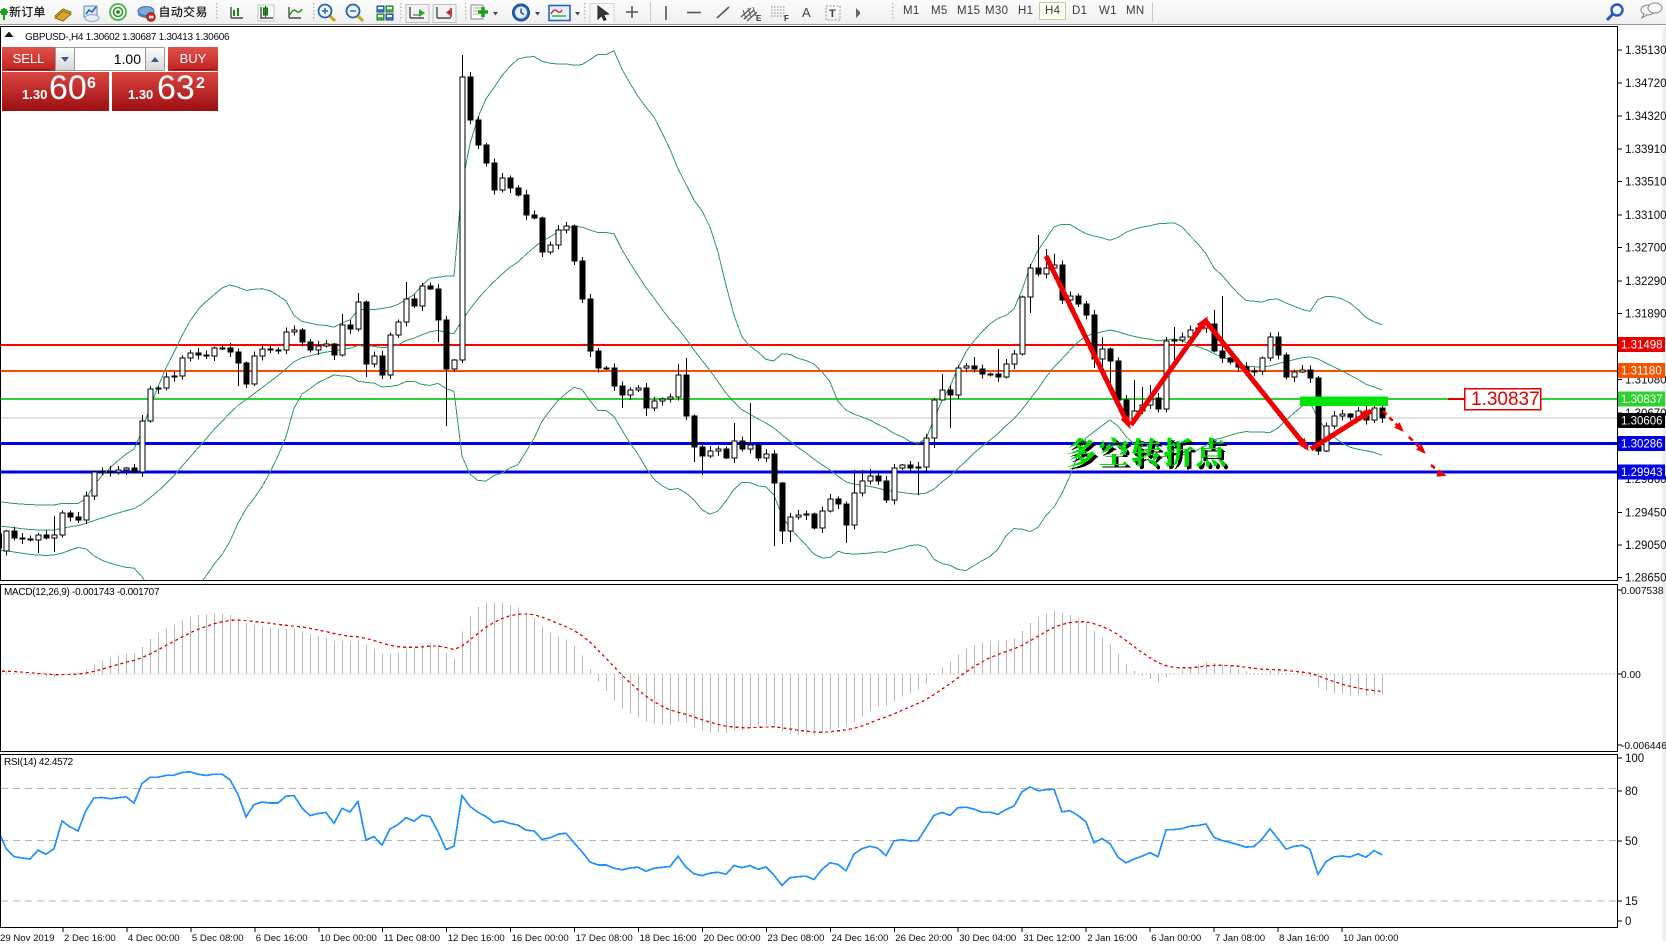  Describe the element at coordinates (1628, 922) in the screenshot. I see `svg-text: 0` at that location.